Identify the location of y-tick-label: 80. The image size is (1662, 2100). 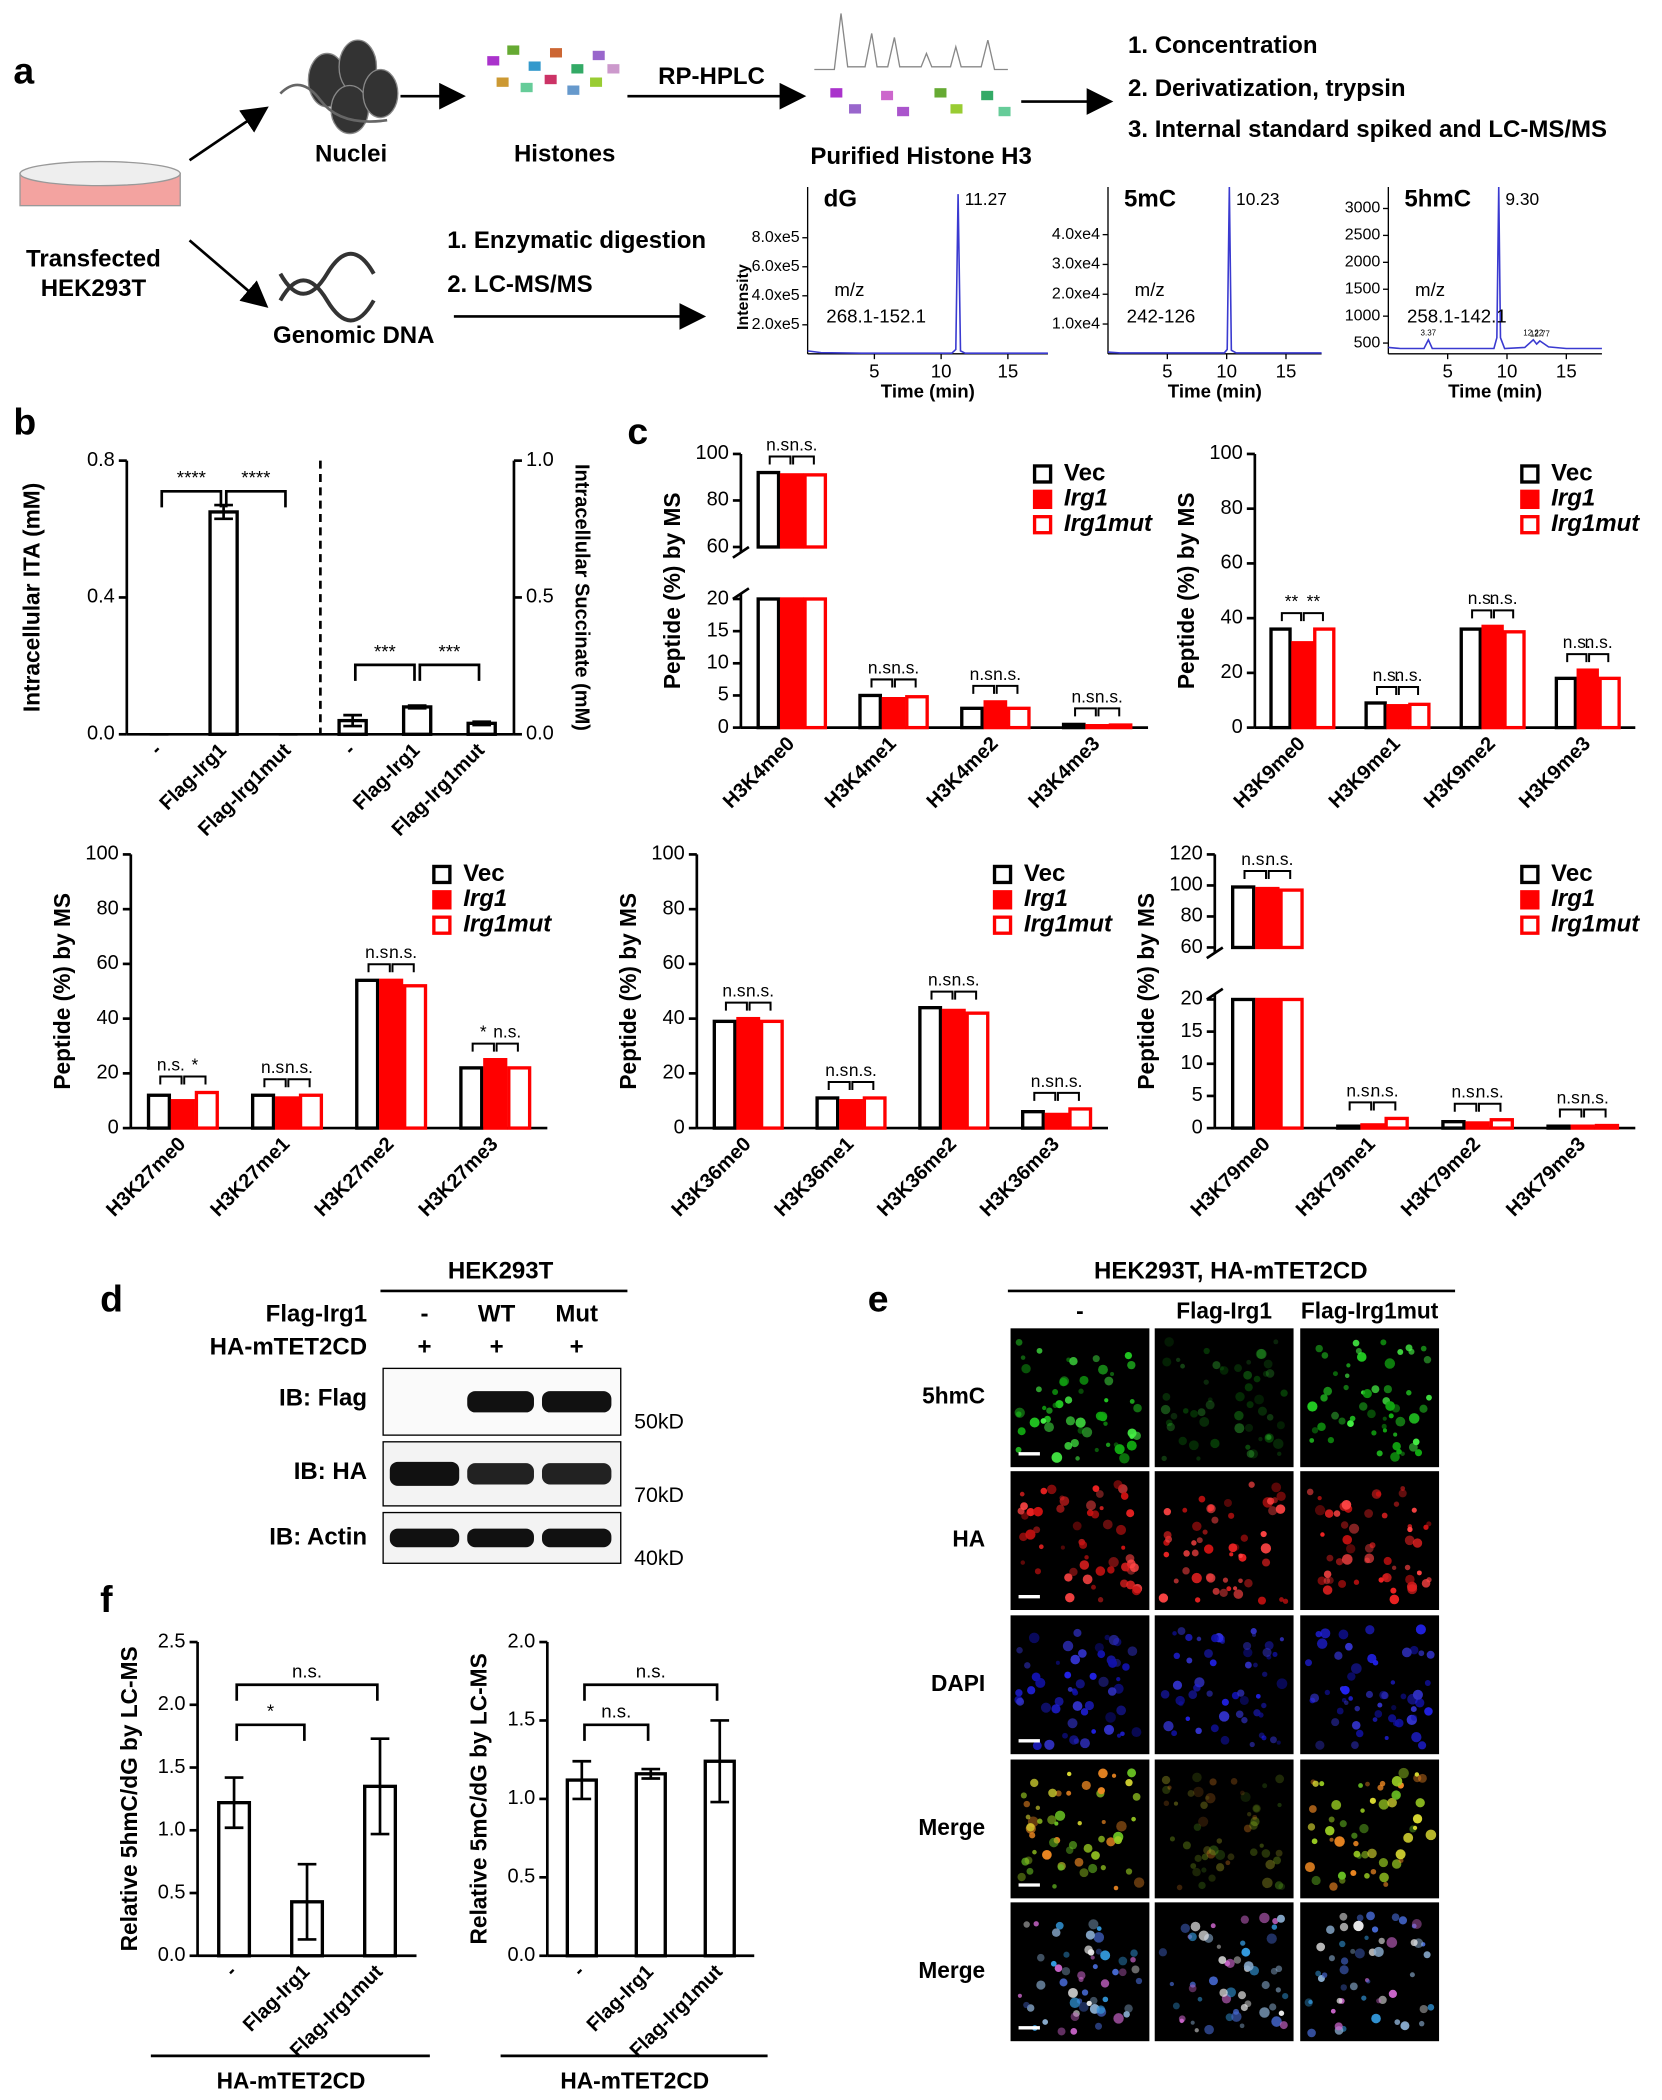
(674, 908).